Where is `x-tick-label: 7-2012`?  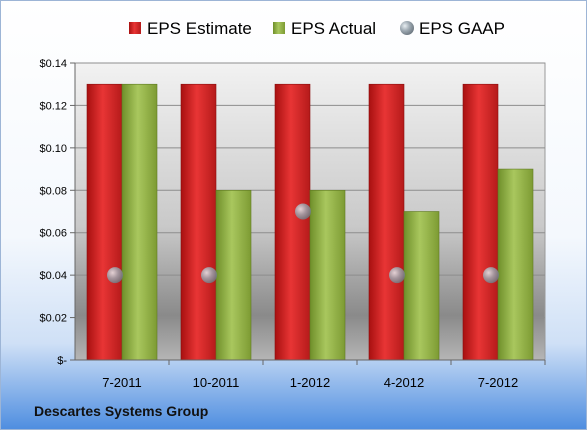
x-tick-label: 7-2012 is located at coordinates (498, 382).